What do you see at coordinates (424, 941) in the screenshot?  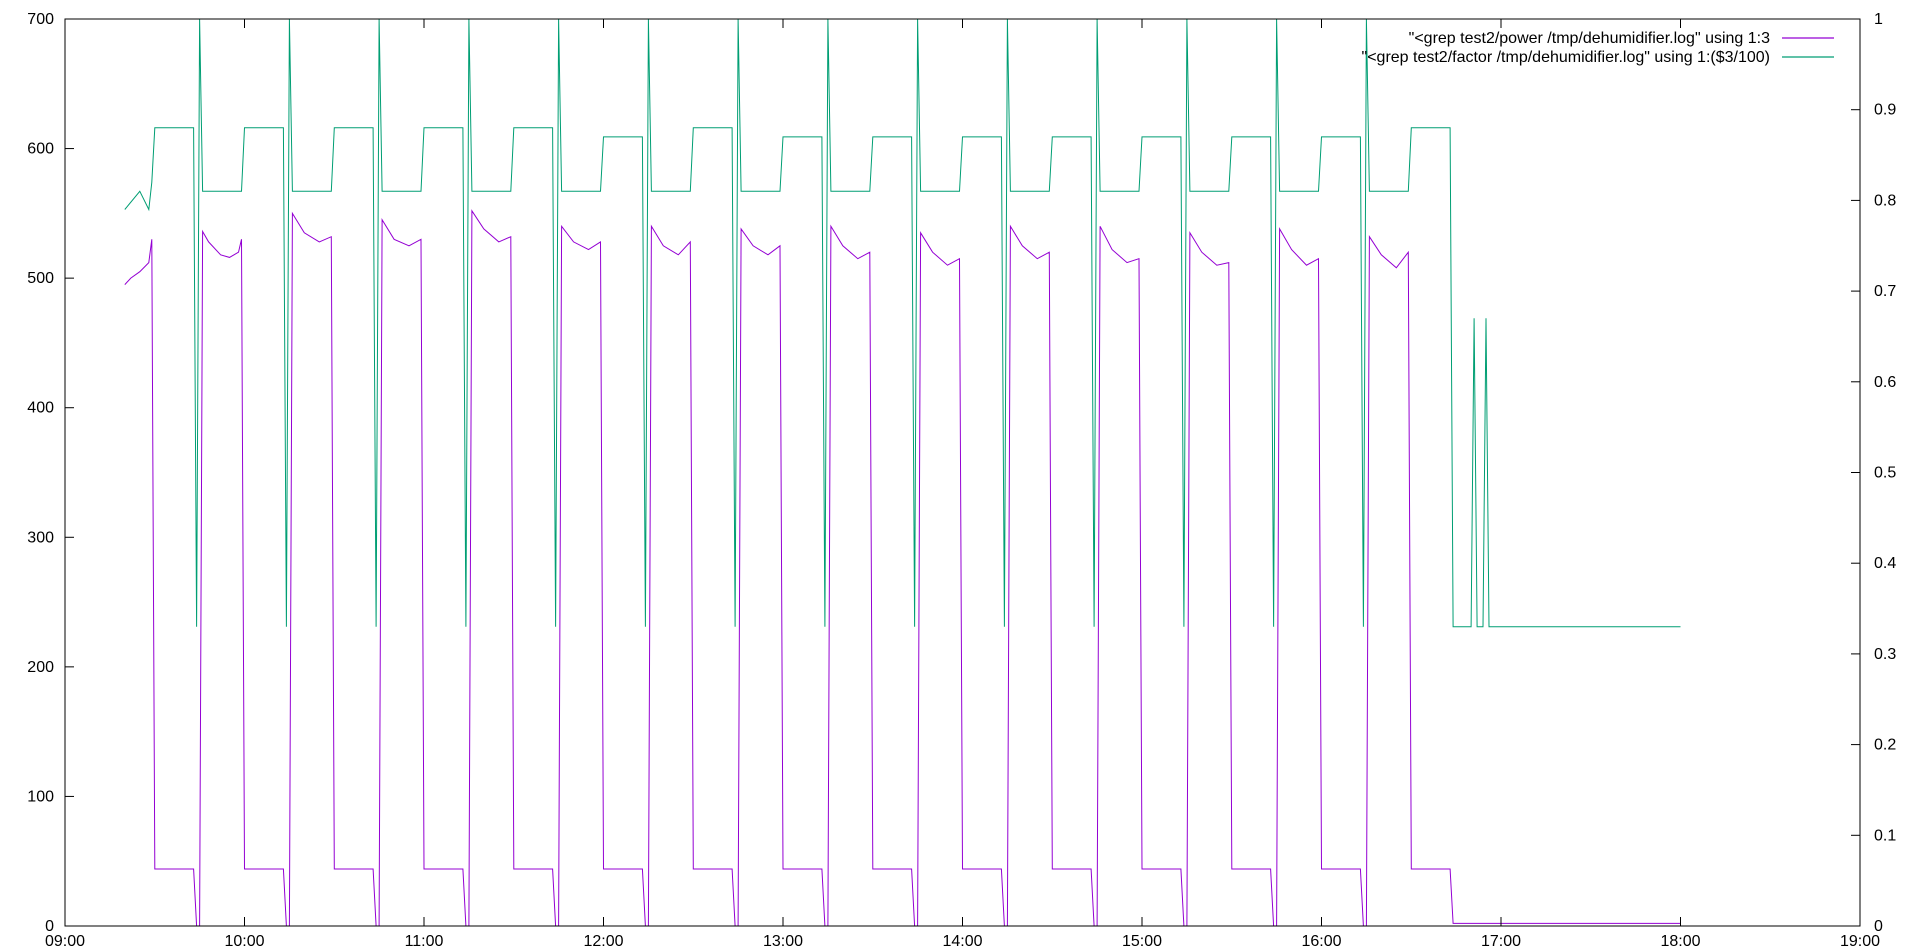 I see `x-tick-label: 11:00` at bounding box center [424, 941].